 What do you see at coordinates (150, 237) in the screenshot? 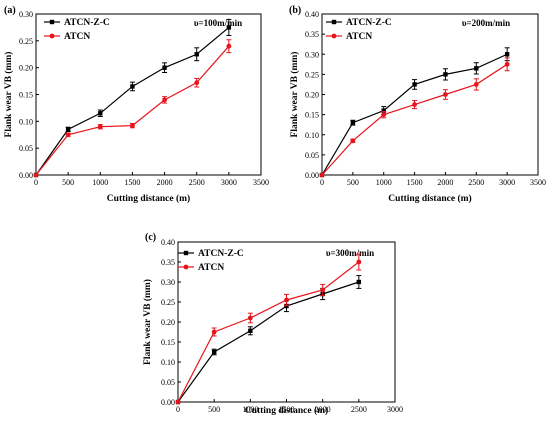
I see `panel-label: (c)` at bounding box center [150, 237].